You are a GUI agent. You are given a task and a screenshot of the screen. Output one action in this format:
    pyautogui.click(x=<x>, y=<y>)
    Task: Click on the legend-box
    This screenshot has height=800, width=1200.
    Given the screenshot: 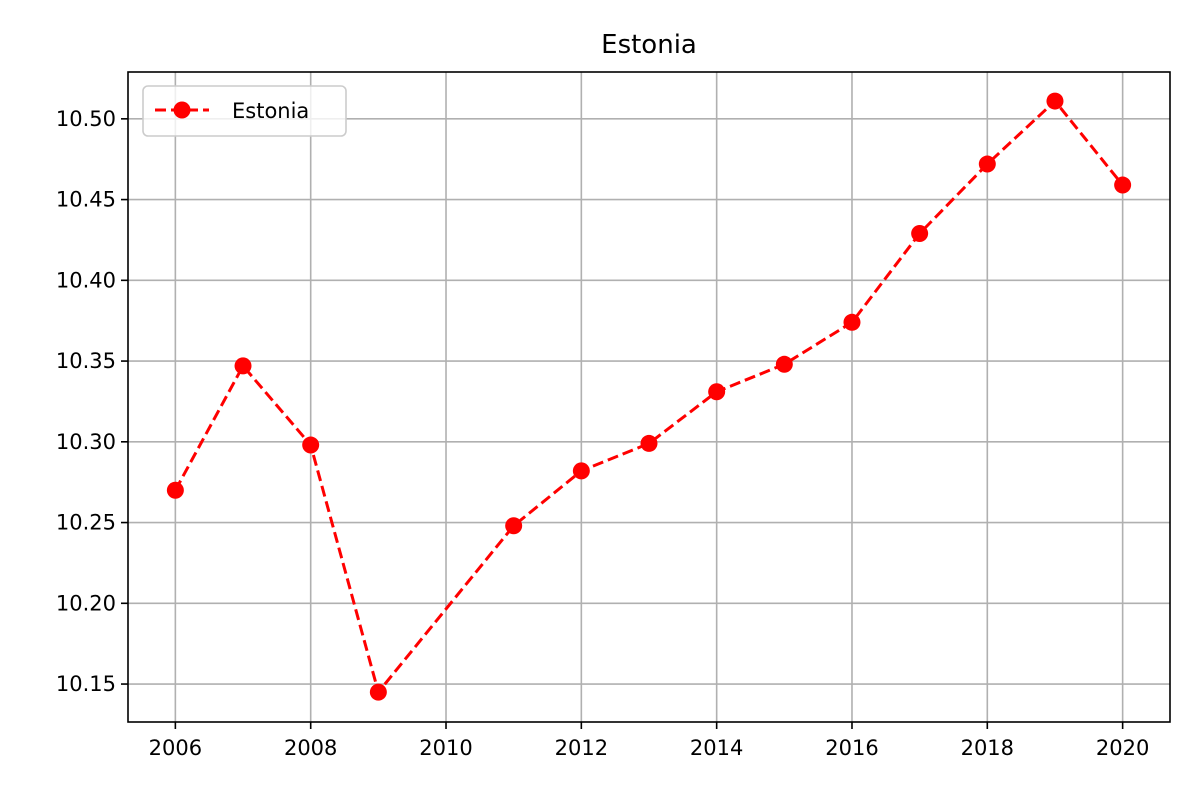 What is the action you would take?
    pyautogui.click(x=244, y=111)
    